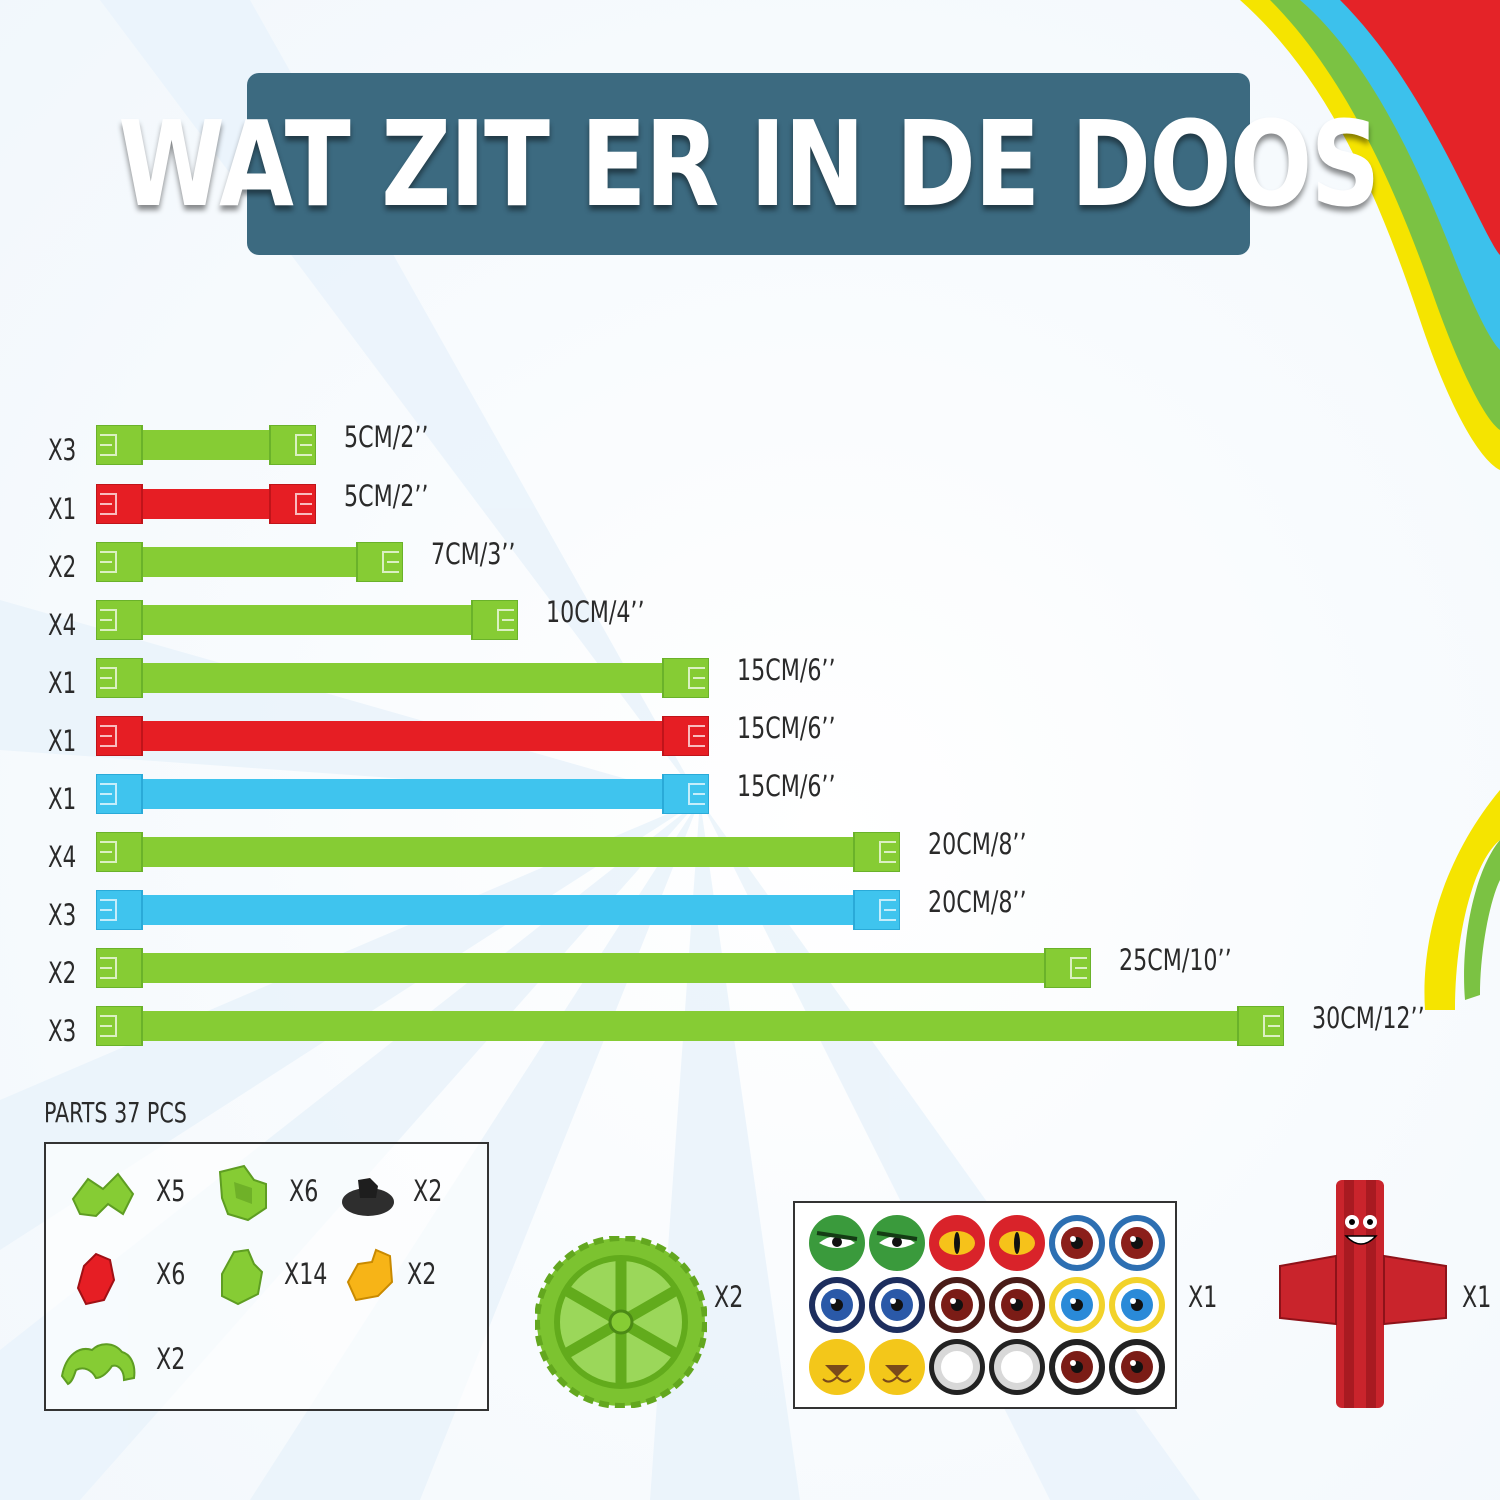 Image resolution: width=1500 pixels, height=1500 pixels. I want to click on bar-row: X4 20CM/8’’, so click(750, 859).